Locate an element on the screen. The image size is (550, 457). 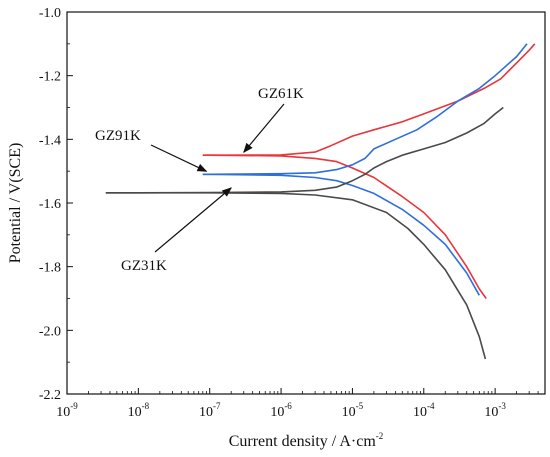
y-tick-label-5: -2.0 is located at coordinates (50, 331).